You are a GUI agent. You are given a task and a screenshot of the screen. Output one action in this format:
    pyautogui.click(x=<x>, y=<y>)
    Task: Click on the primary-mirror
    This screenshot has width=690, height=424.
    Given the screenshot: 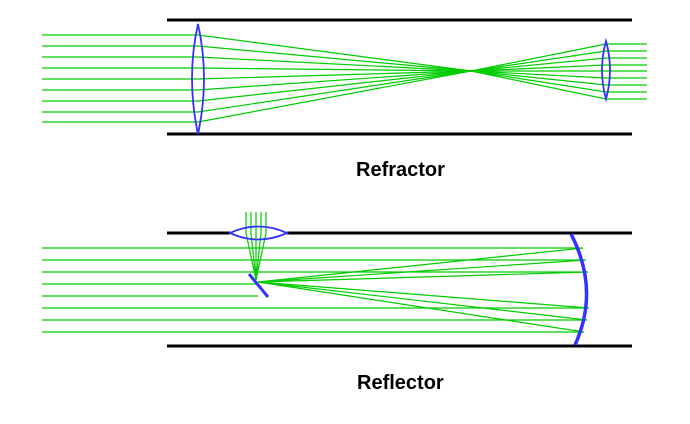 What is the action you would take?
    pyautogui.click(x=579, y=289)
    